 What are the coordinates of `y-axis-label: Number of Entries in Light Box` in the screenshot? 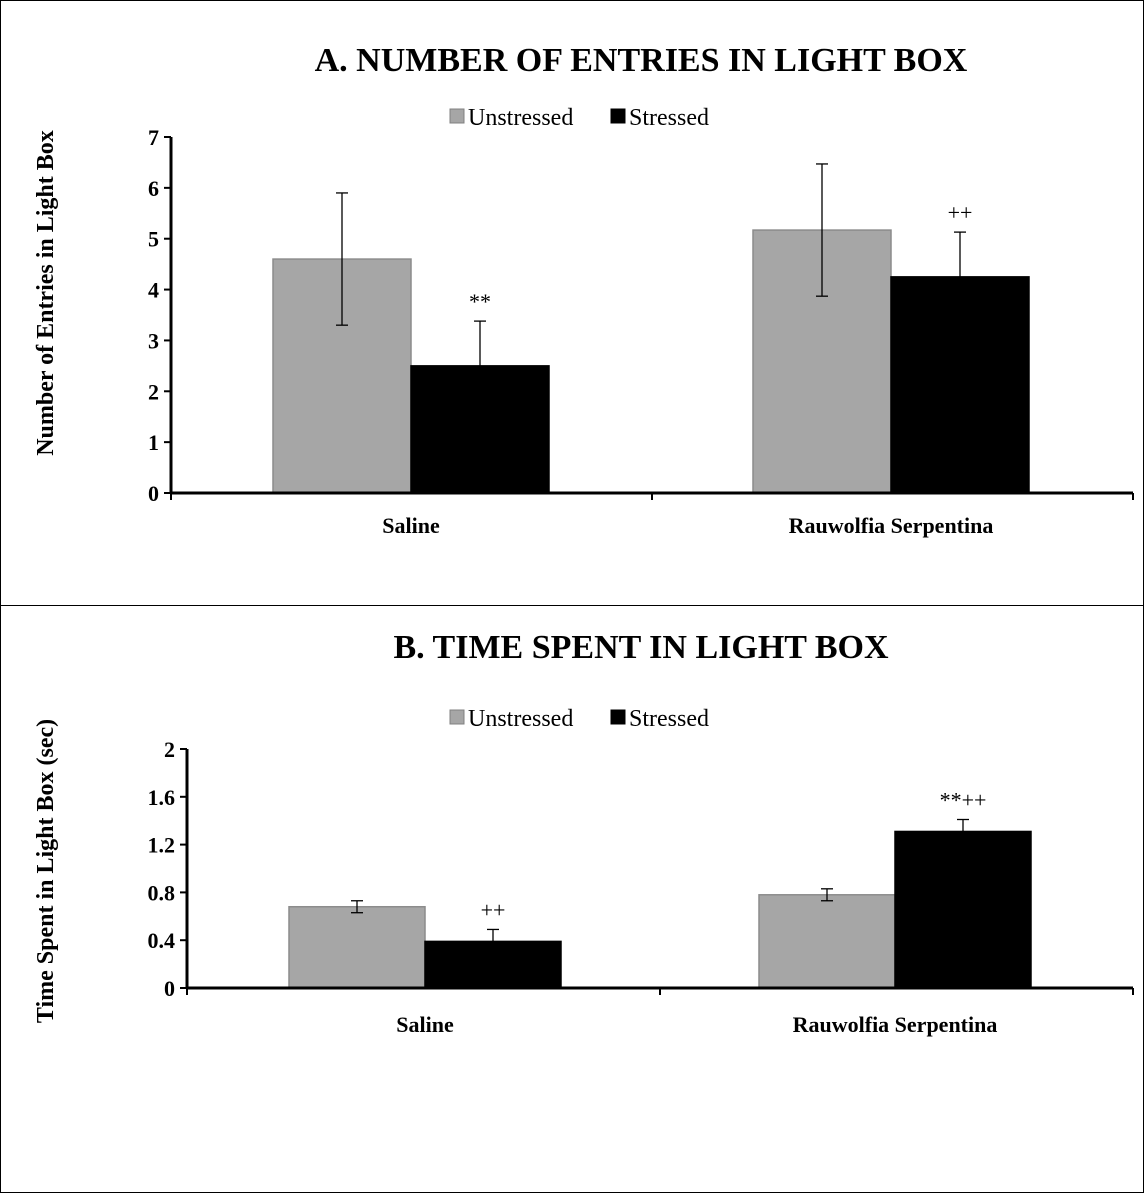 It's located at (46, 293).